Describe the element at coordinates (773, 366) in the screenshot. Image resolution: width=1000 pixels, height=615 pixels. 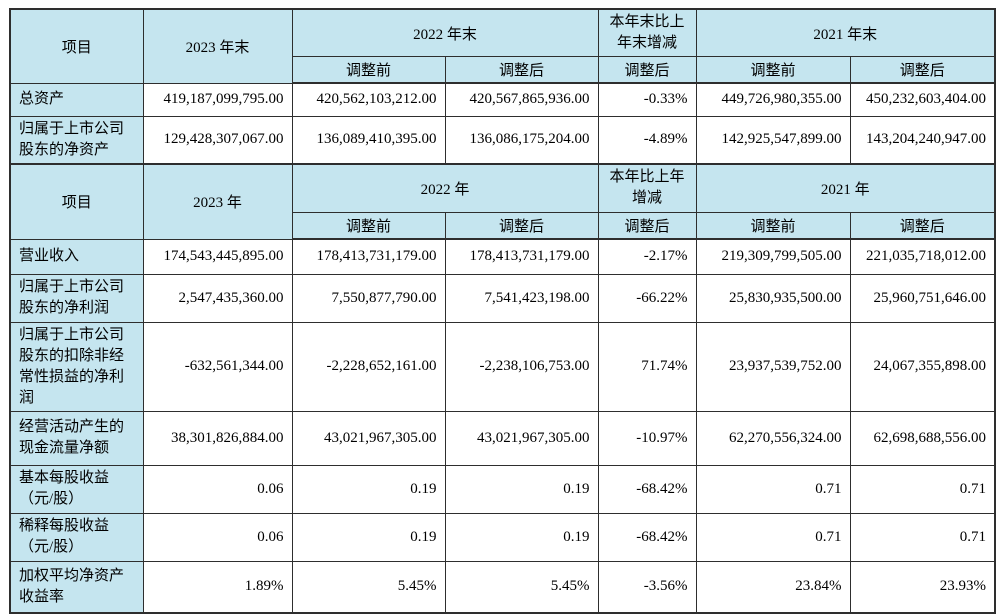
I see `value-cell: 23,937,539,752.00` at that location.